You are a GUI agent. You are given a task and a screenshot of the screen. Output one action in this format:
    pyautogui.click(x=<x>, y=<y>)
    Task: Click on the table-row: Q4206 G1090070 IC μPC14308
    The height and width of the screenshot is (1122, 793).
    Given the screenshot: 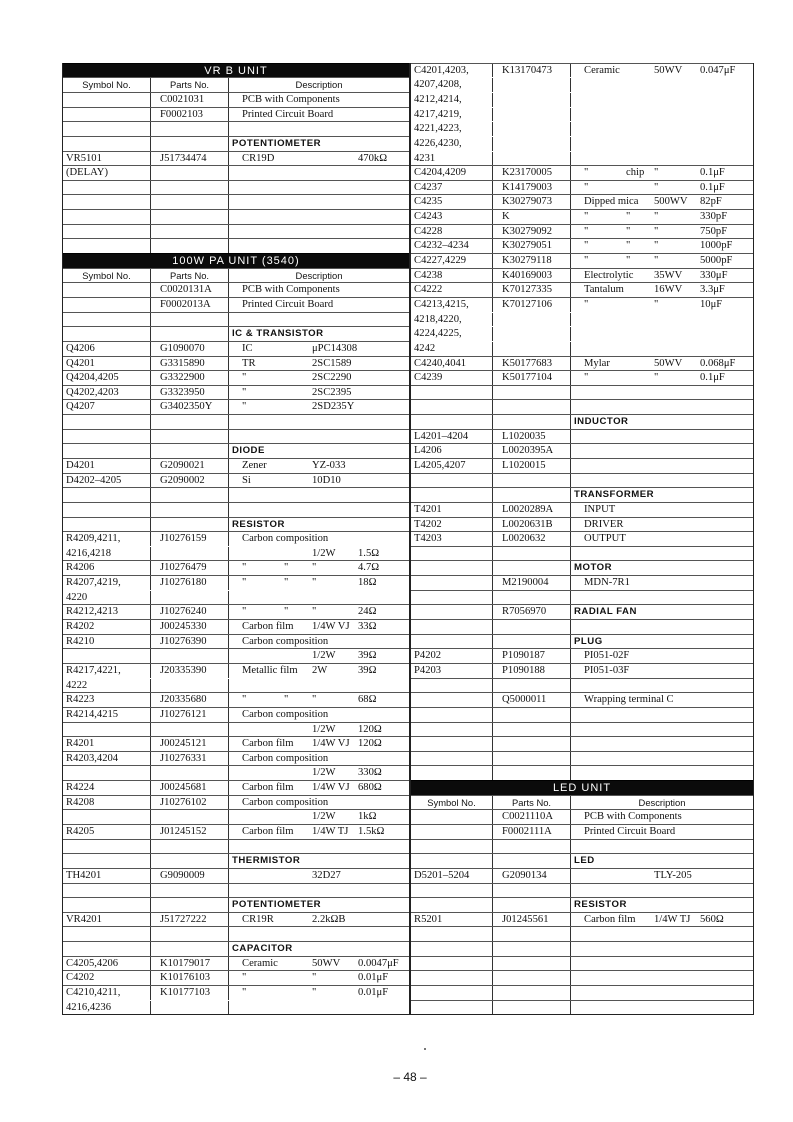 What is the action you would take?
    pyautogui.click(x=236, y=348)
    